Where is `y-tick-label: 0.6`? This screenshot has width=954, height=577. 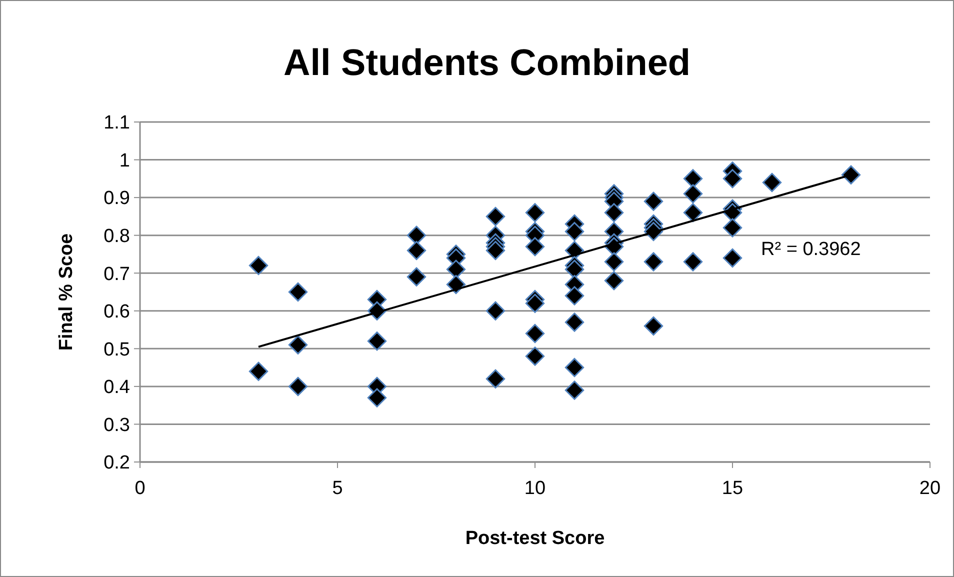 y-tick-label: 0.6 is located at coordinates (117, 312).